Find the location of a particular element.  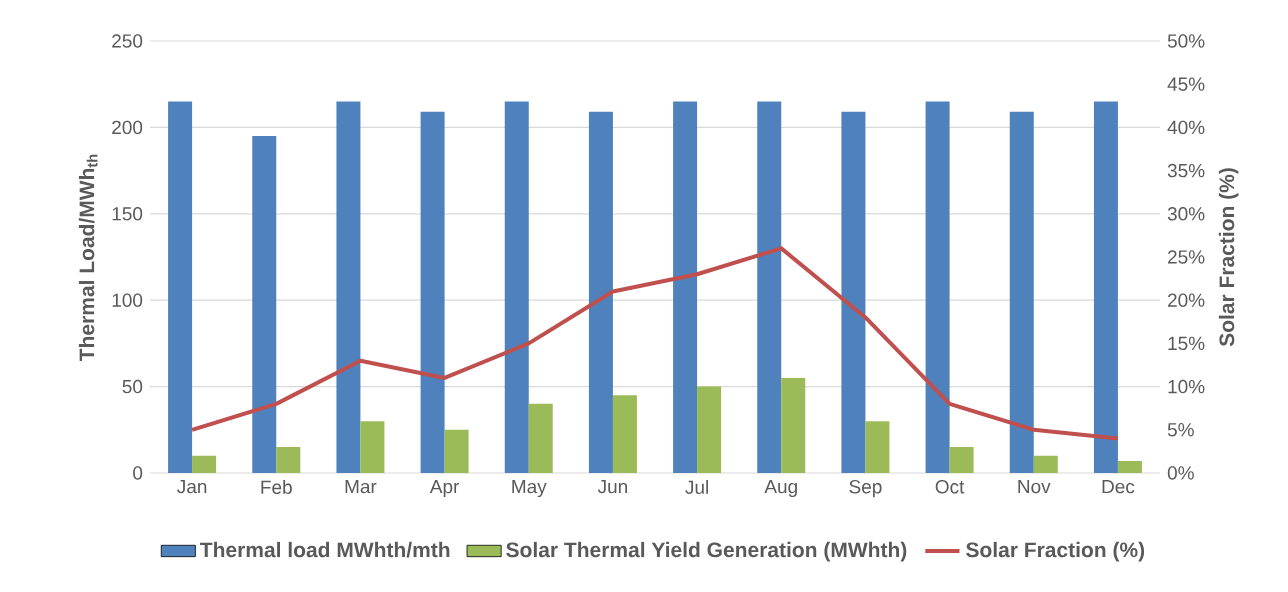

legend-label: Solar Fraction (%) is located at coordinates (1055, 551).